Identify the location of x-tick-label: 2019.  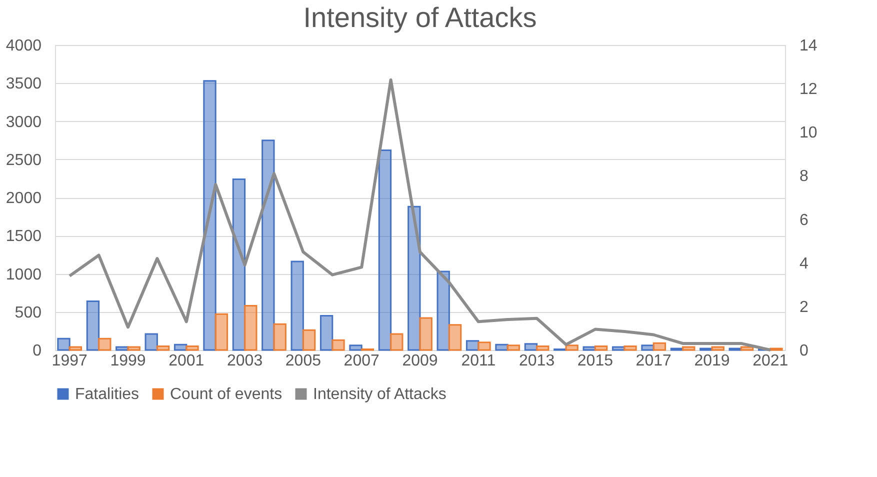
(712, 361).